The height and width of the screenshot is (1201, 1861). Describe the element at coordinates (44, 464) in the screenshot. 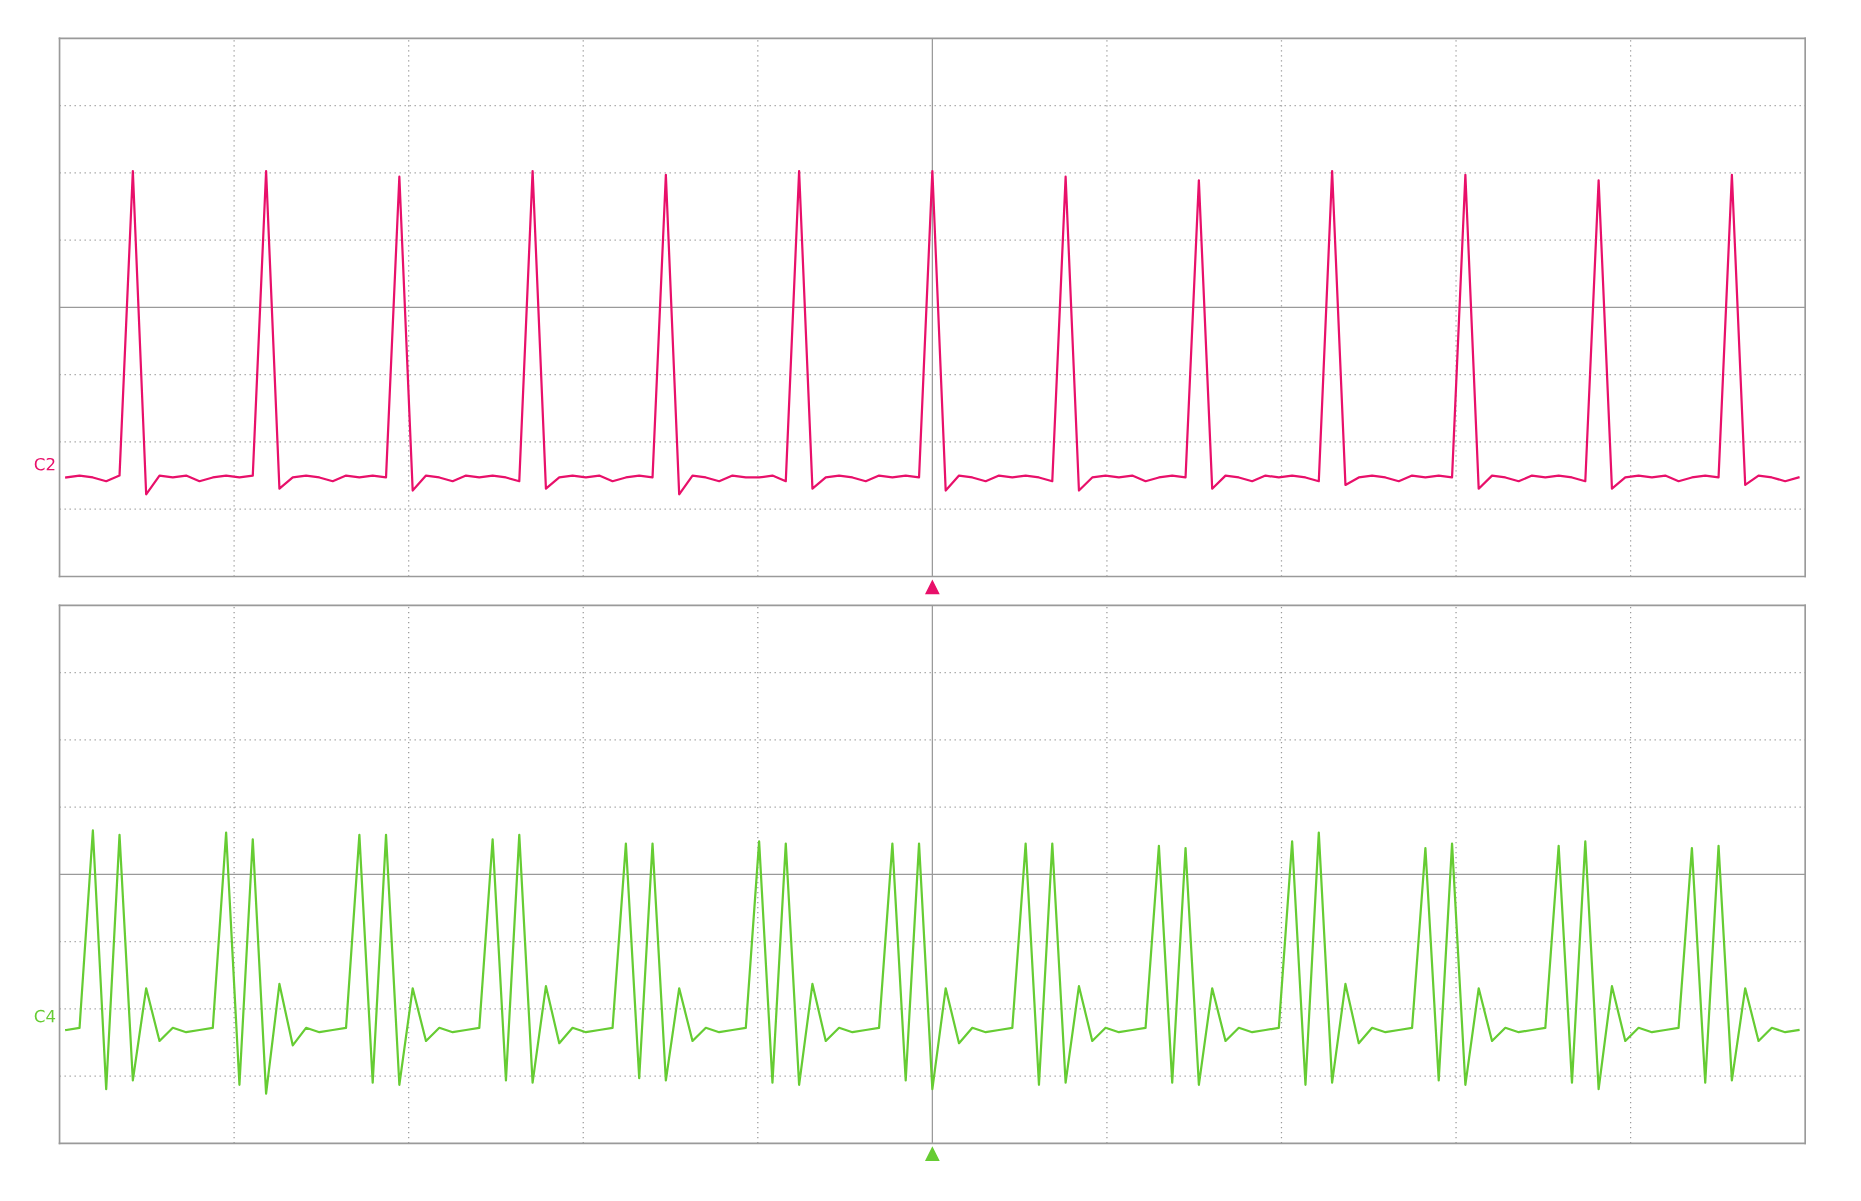

I see `series-label: C2` at that location.